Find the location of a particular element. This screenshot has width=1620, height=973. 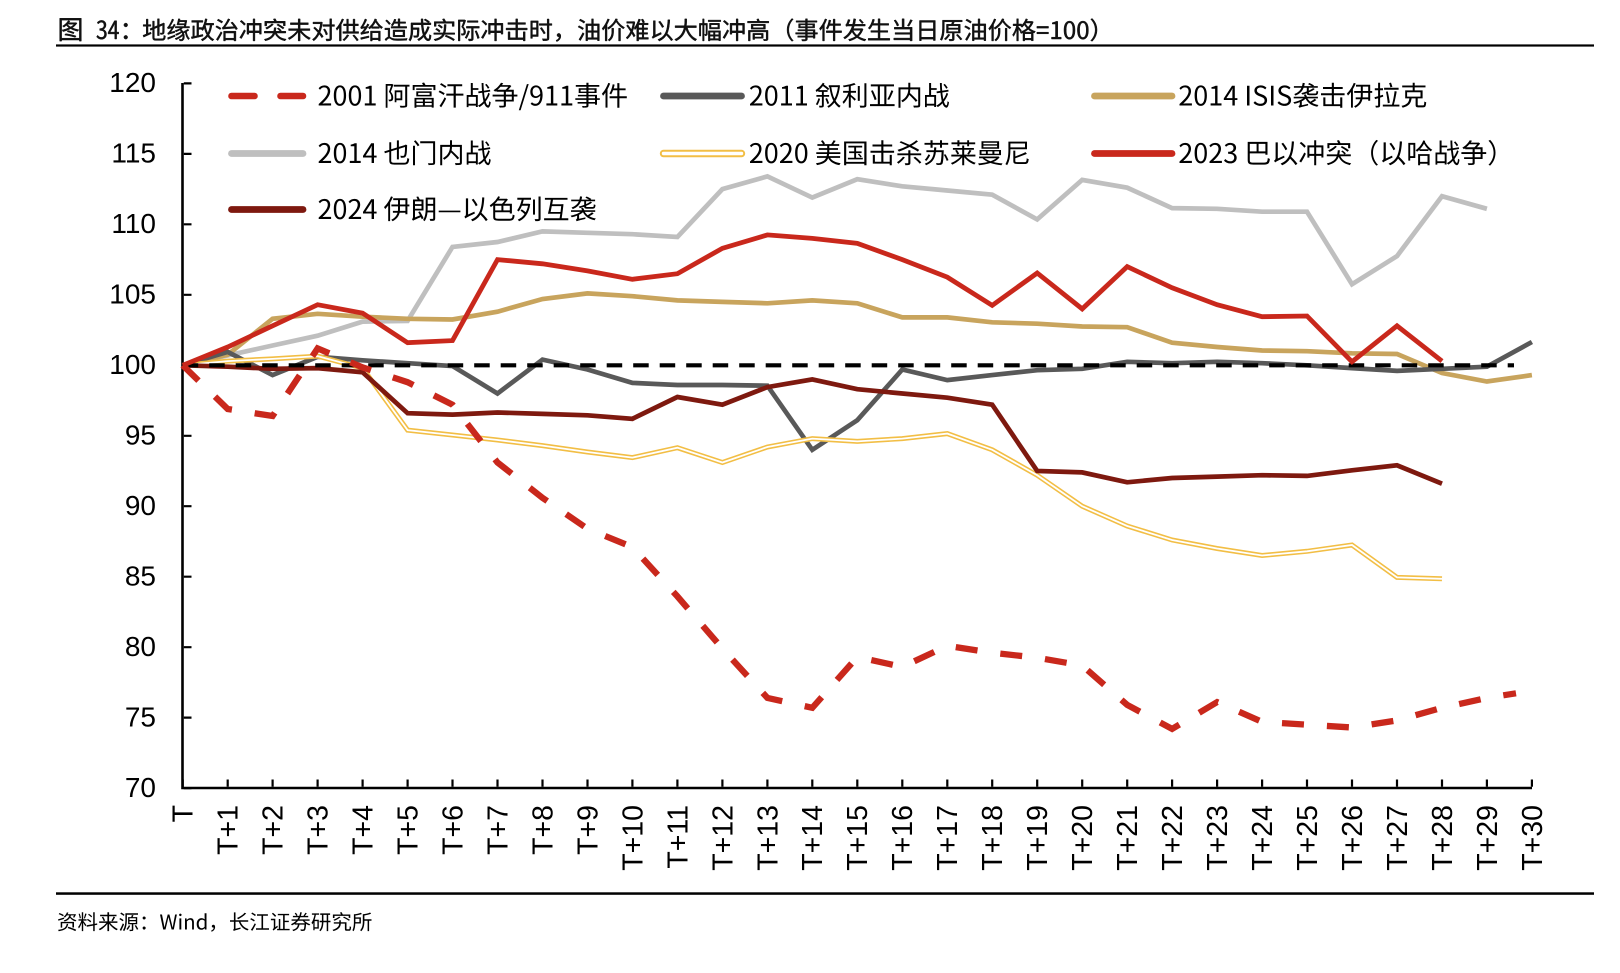

svg-text: T+28 is located at coordinates (1443, 838).